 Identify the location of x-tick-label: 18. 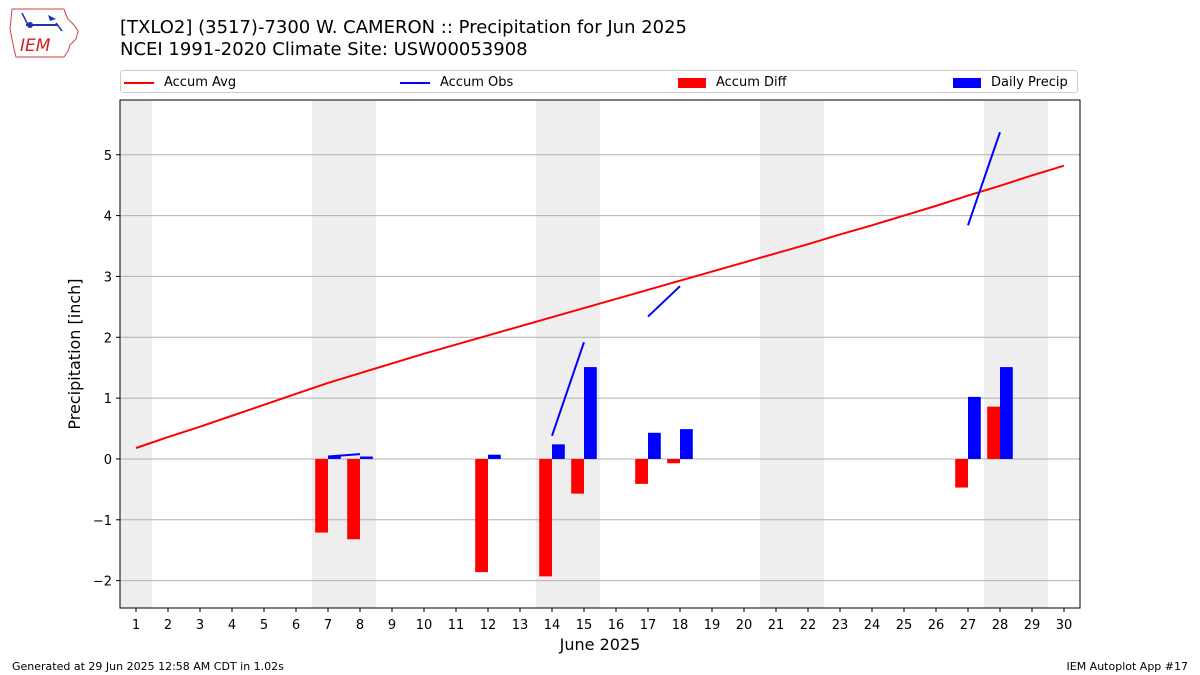
(680, 625).